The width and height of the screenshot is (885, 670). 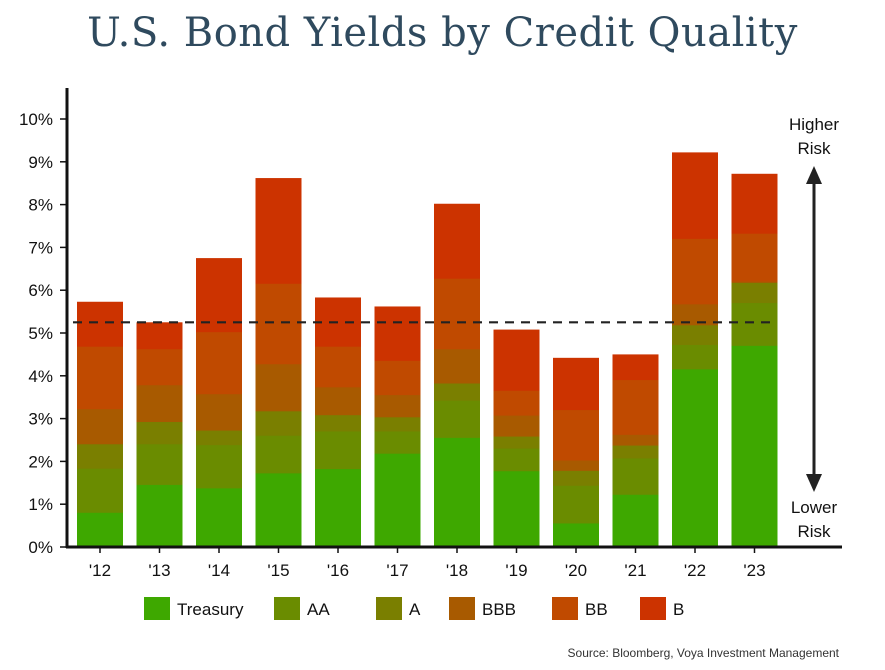 I want to click on legend-swatch-treasury, so click(x=157, y=608).